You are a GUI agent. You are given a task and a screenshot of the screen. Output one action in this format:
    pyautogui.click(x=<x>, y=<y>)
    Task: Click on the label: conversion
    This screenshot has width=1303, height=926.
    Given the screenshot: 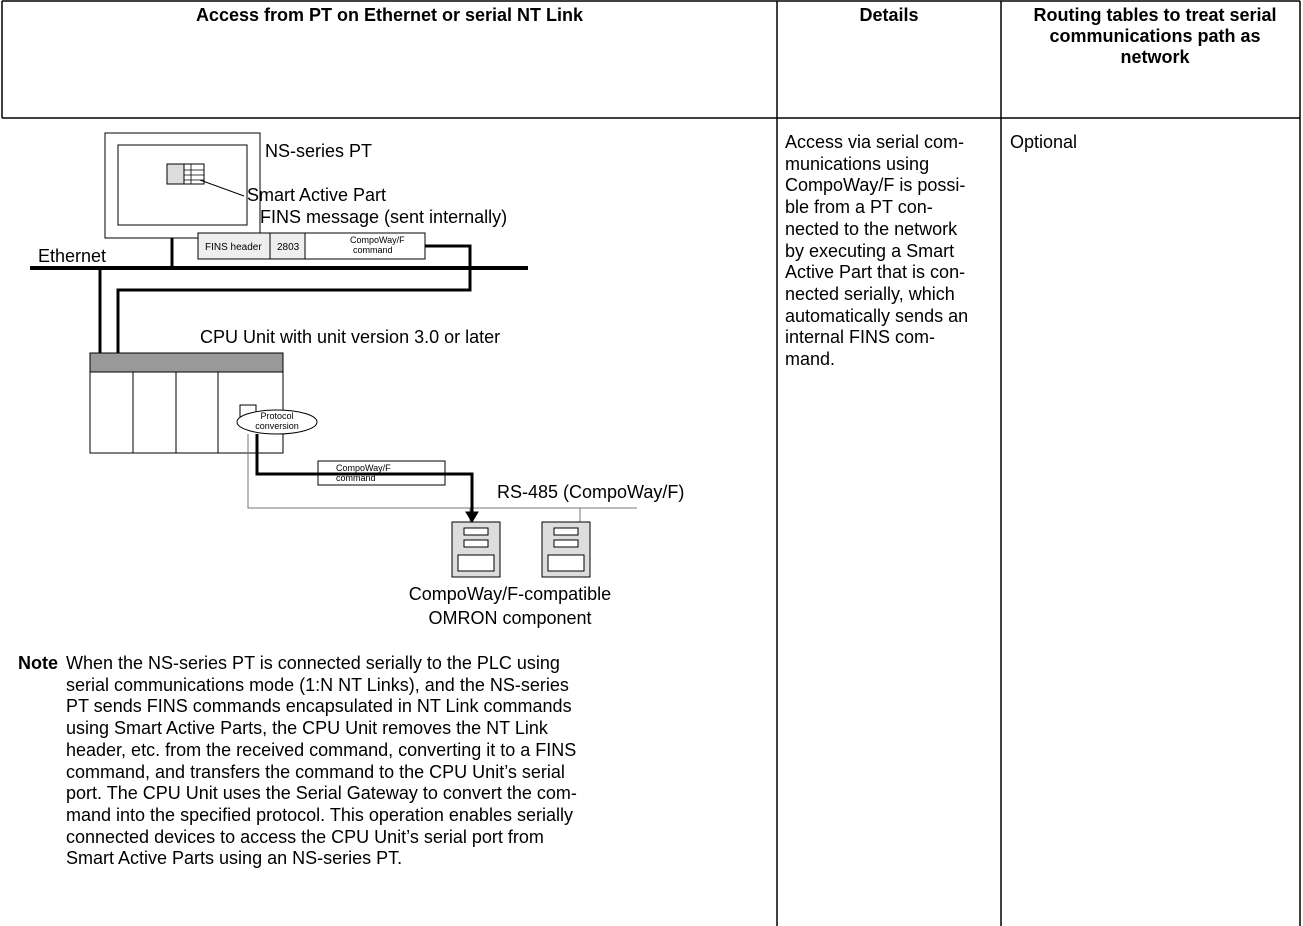 What is the action you would take?
    pyautogui.click(x=277, y=426)
    